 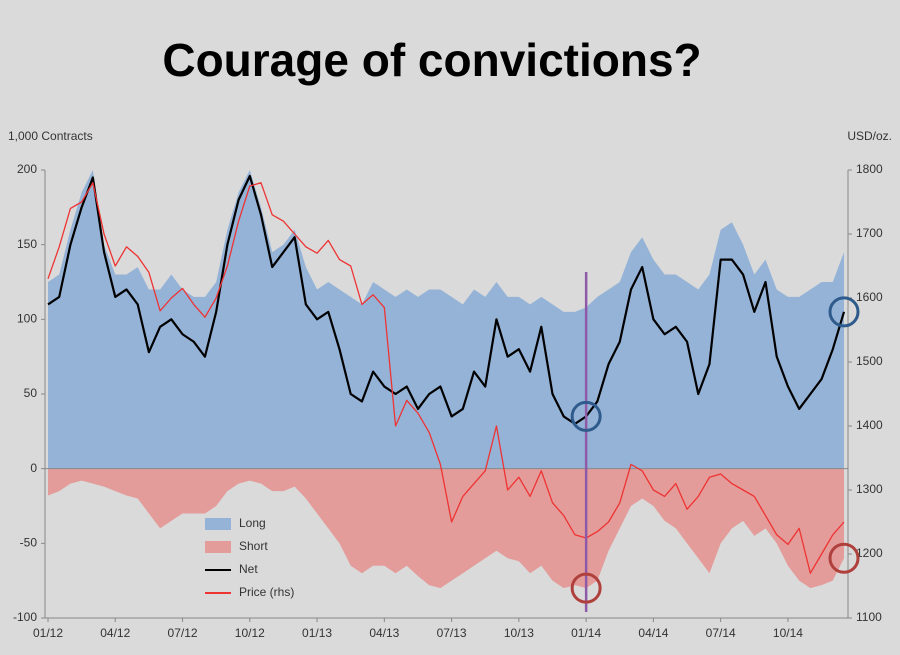 I want to click on x-tick-label: 01/14, so click(x=586, y=633).